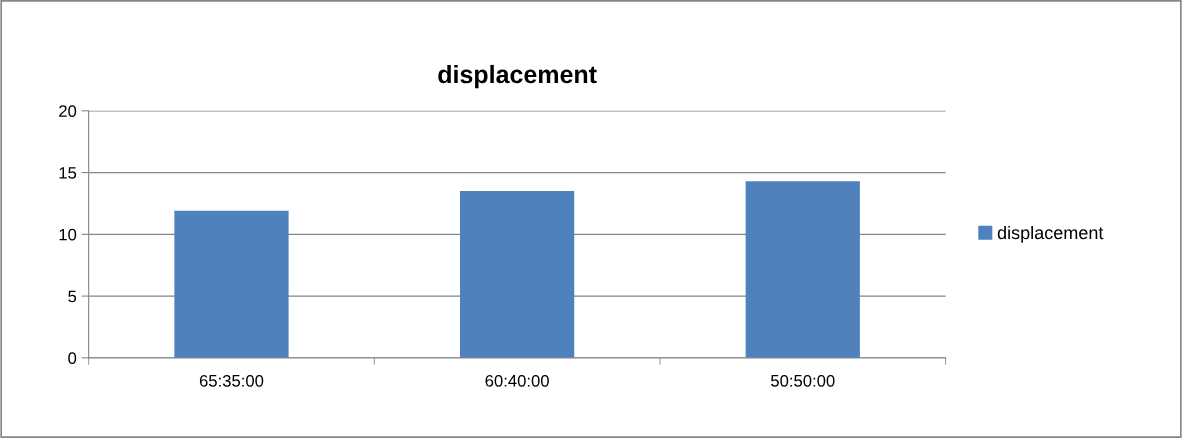 Image resolution: width=1182 pixels, height=438 pixels. I want to click on y-tick-label: 20, so click(68, 111).